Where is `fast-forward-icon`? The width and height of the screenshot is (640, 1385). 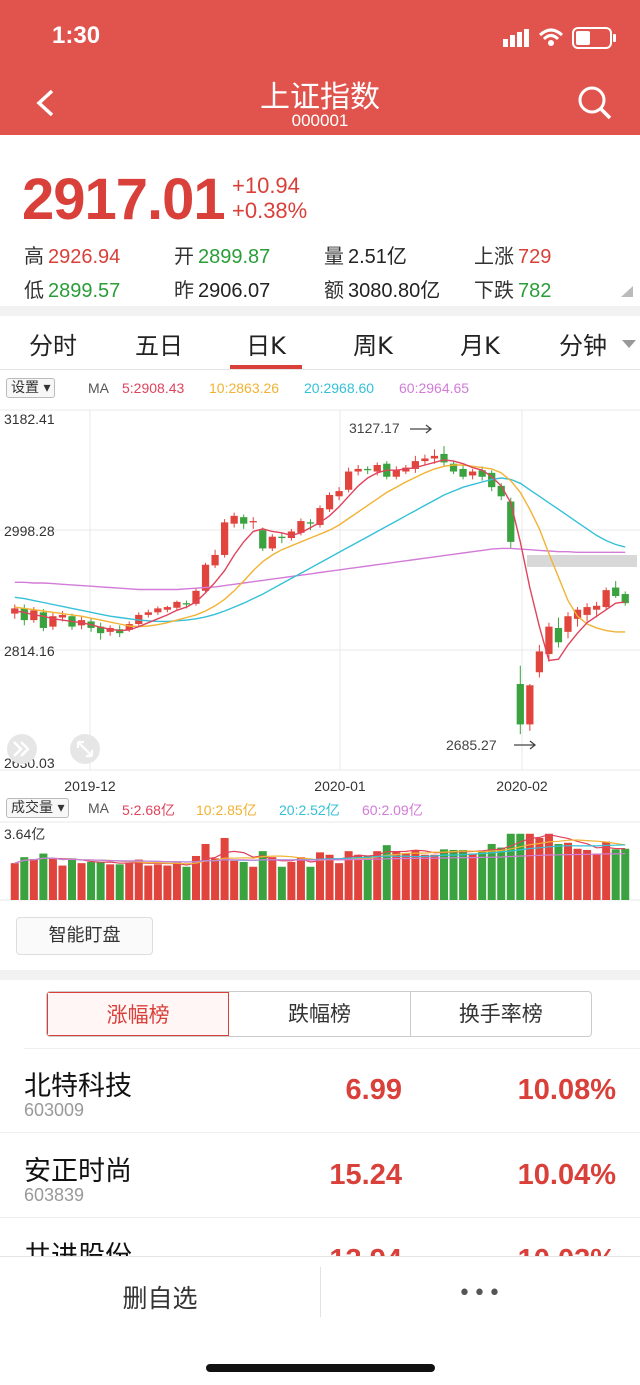
fast-forward-icon is located at coordinates (22, 749).